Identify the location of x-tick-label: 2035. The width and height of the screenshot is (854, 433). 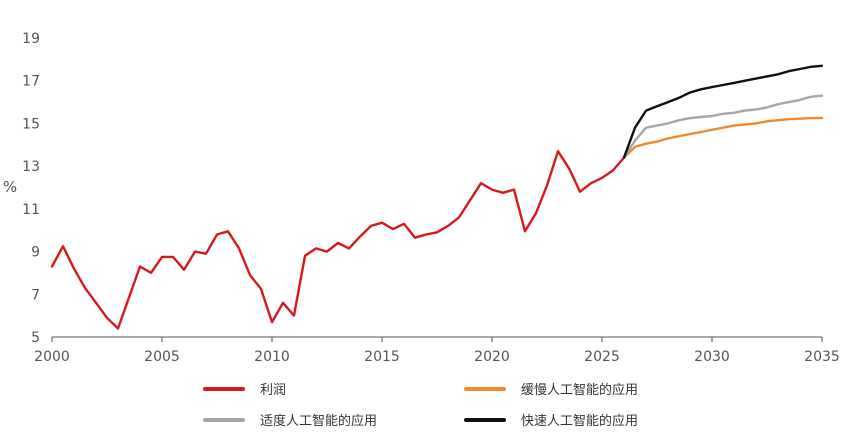
(822, 357).